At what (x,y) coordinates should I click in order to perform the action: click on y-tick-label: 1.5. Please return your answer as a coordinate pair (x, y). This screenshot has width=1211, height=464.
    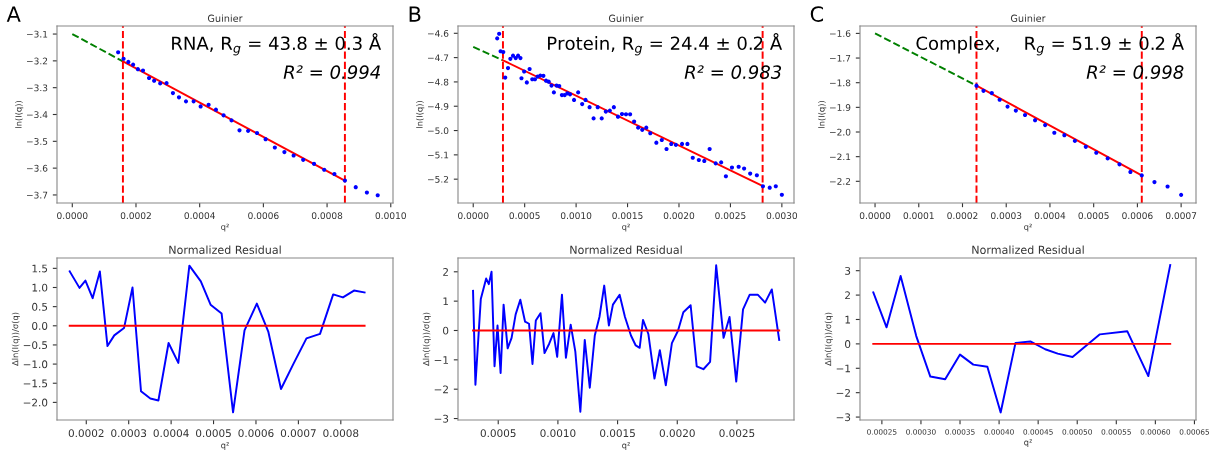
    Looking at the image, I should click on (40, 268).